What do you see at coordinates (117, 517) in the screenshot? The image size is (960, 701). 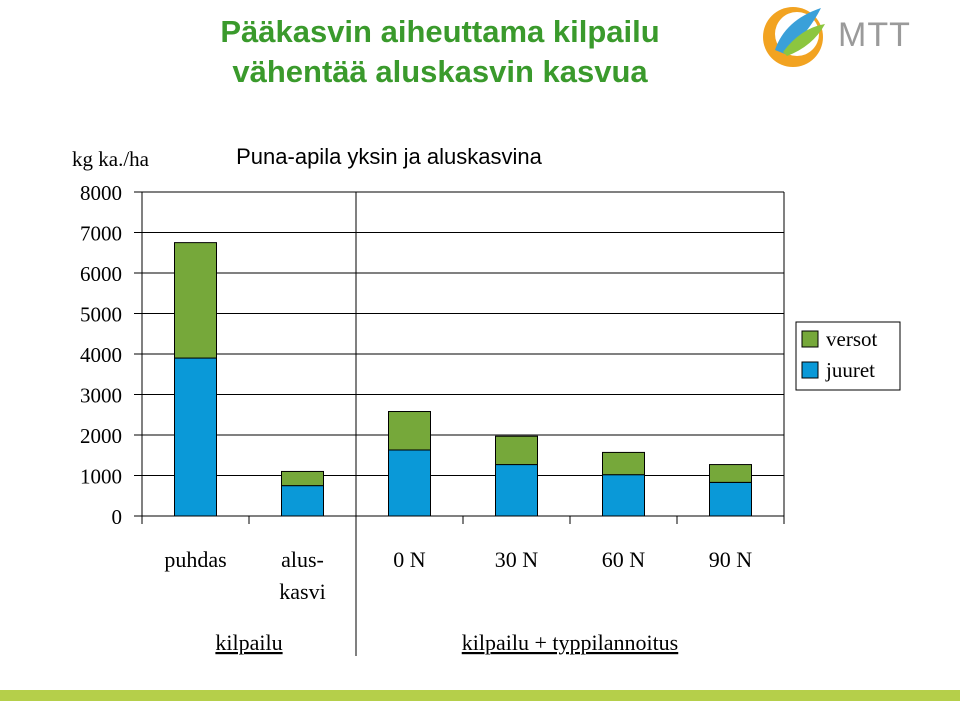 I see `y-tick-label: 0` at bounding box center [117, 517].